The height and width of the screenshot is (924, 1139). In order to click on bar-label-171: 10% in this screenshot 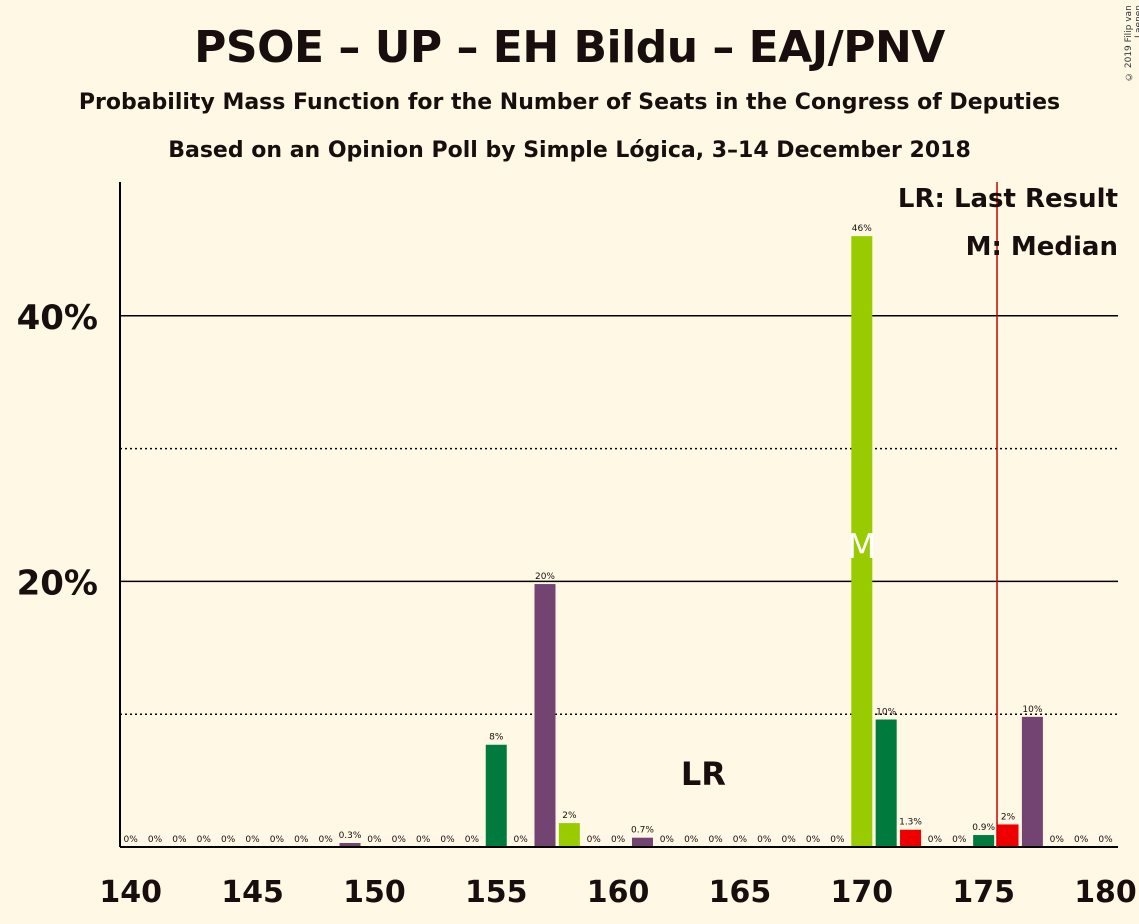, I will do `click(886, 713)`.